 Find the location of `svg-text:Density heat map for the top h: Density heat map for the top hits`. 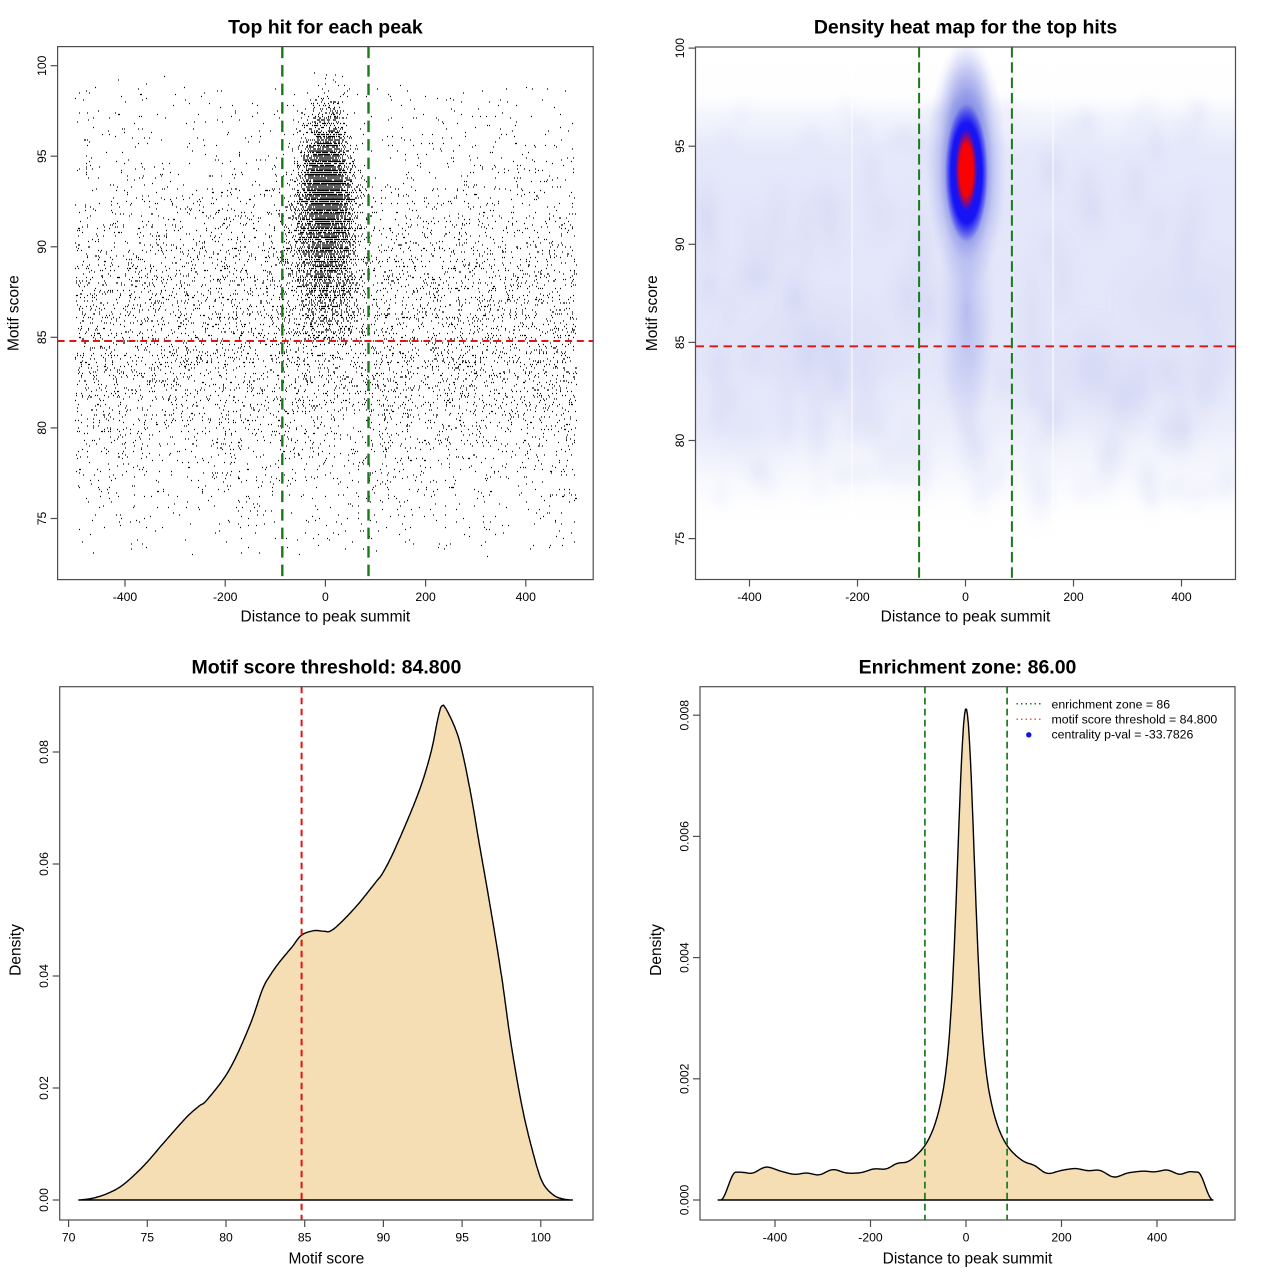

svg-text:Density heat map for the top h: Density heat map for the top hits is located at coordinates (966, 28).